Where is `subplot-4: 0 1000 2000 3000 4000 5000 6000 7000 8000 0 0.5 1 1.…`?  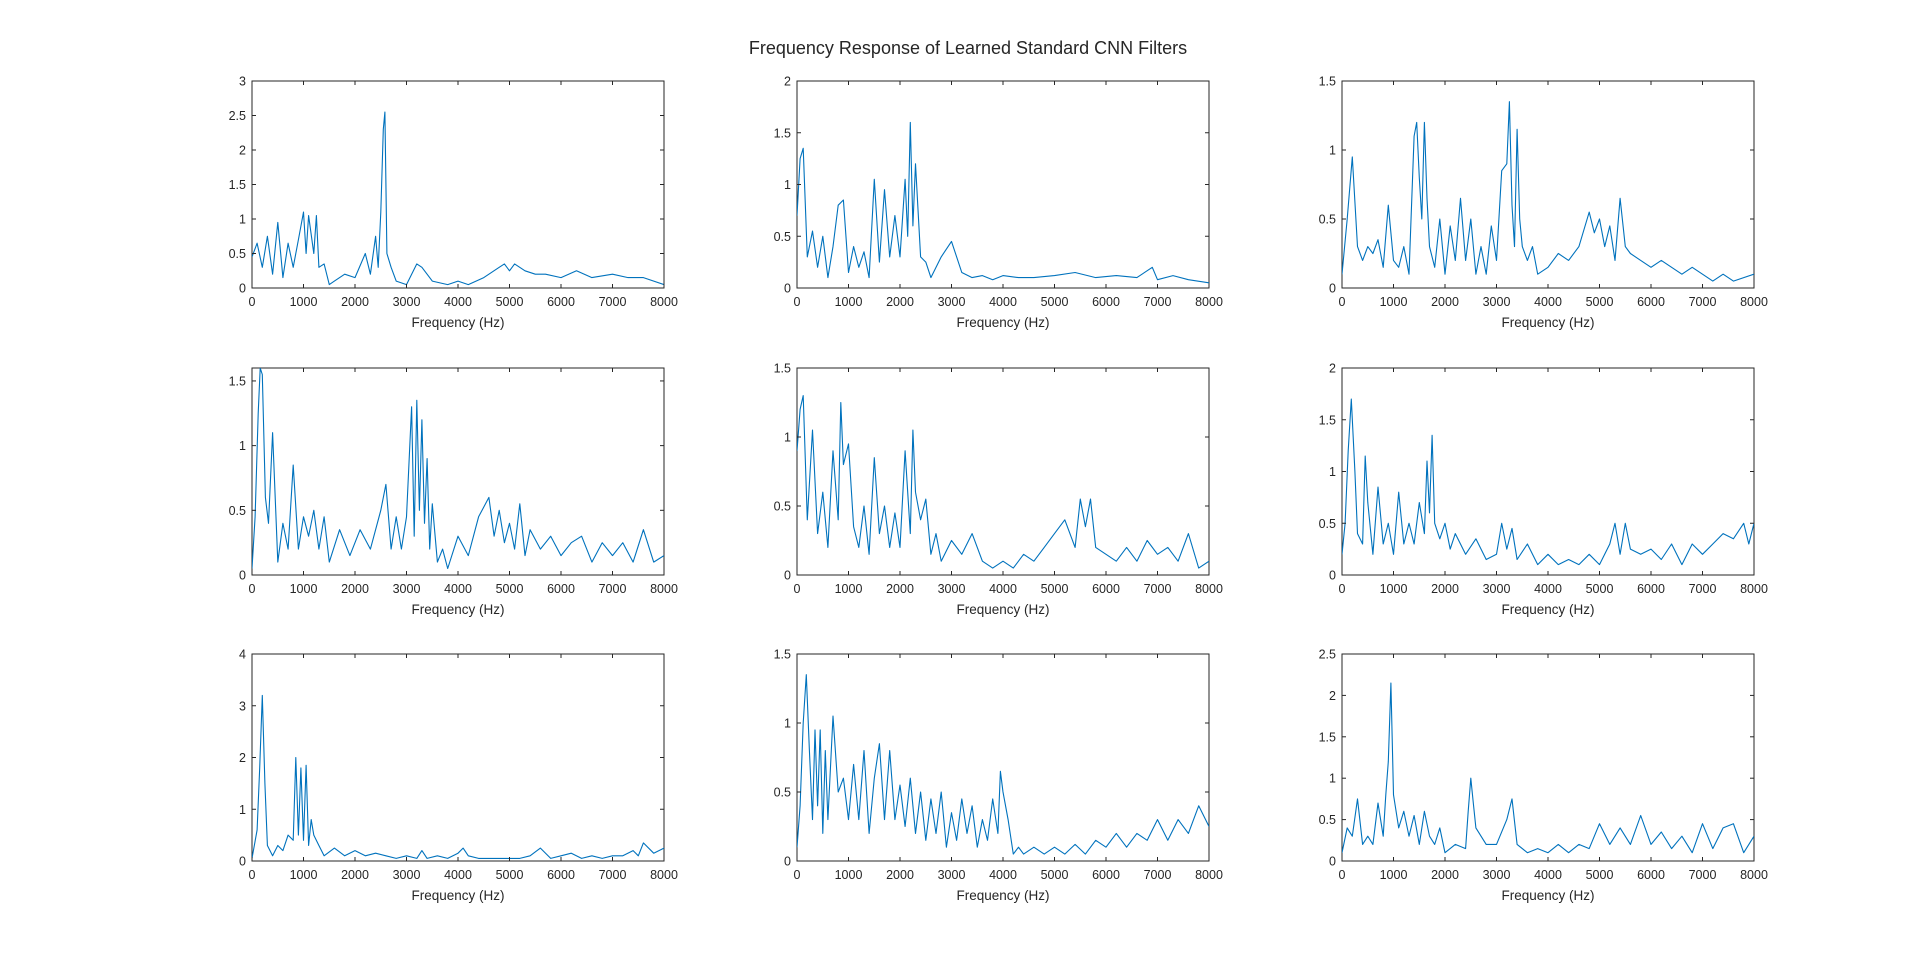 subplot-4: 0 1000 2000 3000 4000 5000 6000 7000 8000 0 0.5 1 1.… is located at coordinates (453, 492).